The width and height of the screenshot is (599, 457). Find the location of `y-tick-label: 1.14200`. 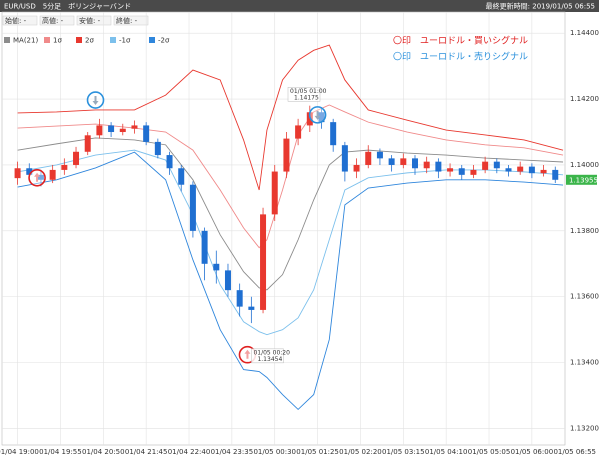

y-tick-label: 1.14200 is located at coordinates (584, 99).